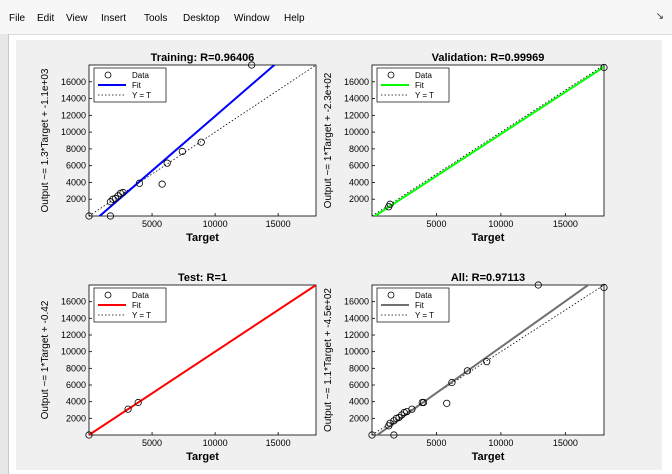 The height and width of the screenshot is (474, 672). Describe the element at coordinates (73, 99) in the screenshot. I see `y-tick-label-0-6: 14000` at that location.